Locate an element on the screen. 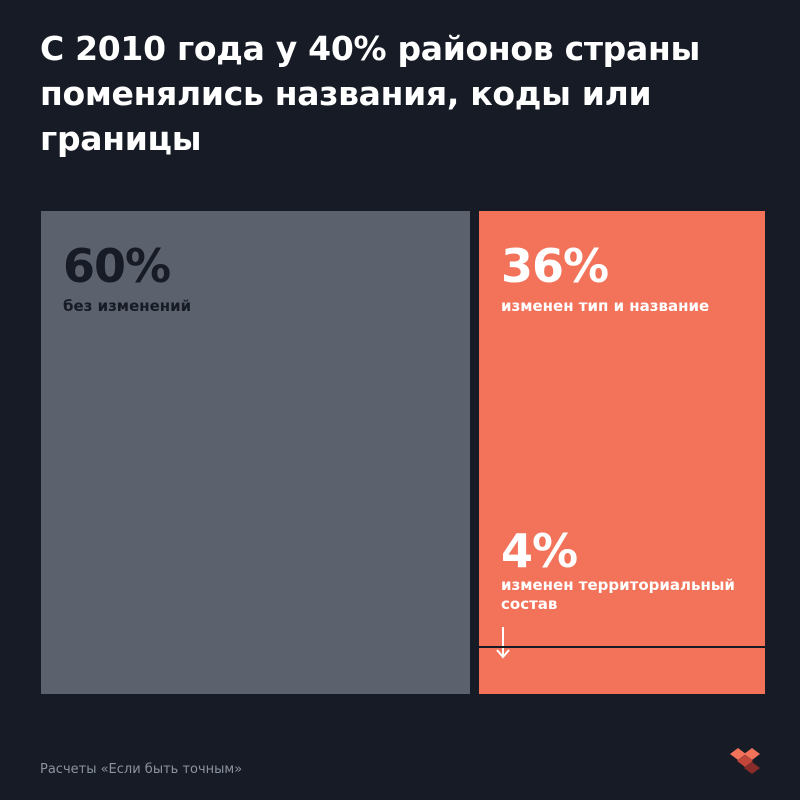 The image size is (800, 800). segment-type-and-name-changed-label: изменен тип и название is located at coordinates (605, 306).